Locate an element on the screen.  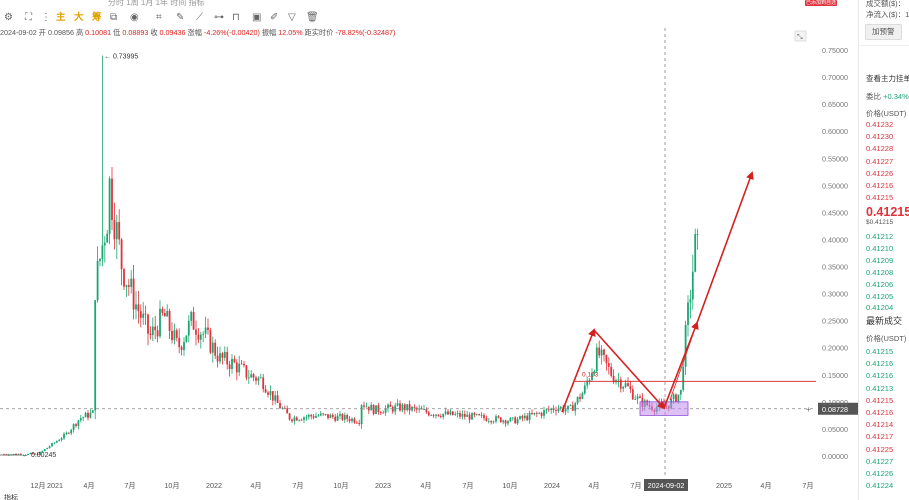
overlay-main: 主 is located at coordinates (61, 17).